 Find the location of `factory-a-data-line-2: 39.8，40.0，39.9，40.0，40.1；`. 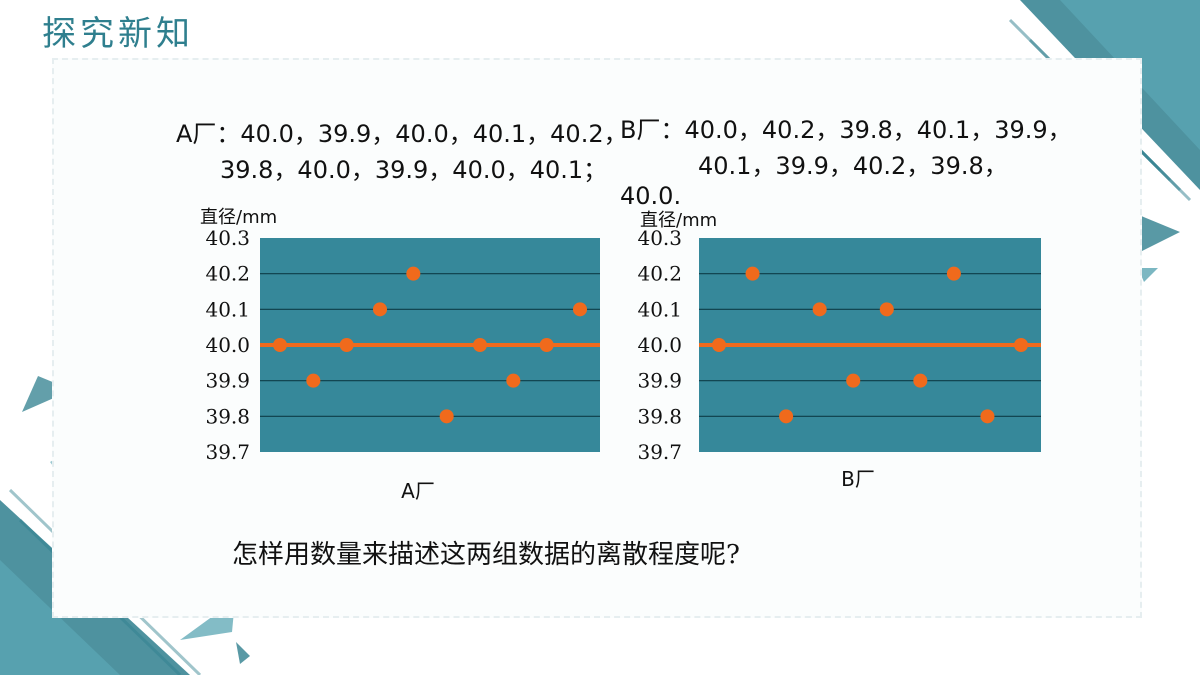

factory-a-data-line-2: 39.8，40.0，39.9，40.0，40.1； is located at coordinates (414, 170).